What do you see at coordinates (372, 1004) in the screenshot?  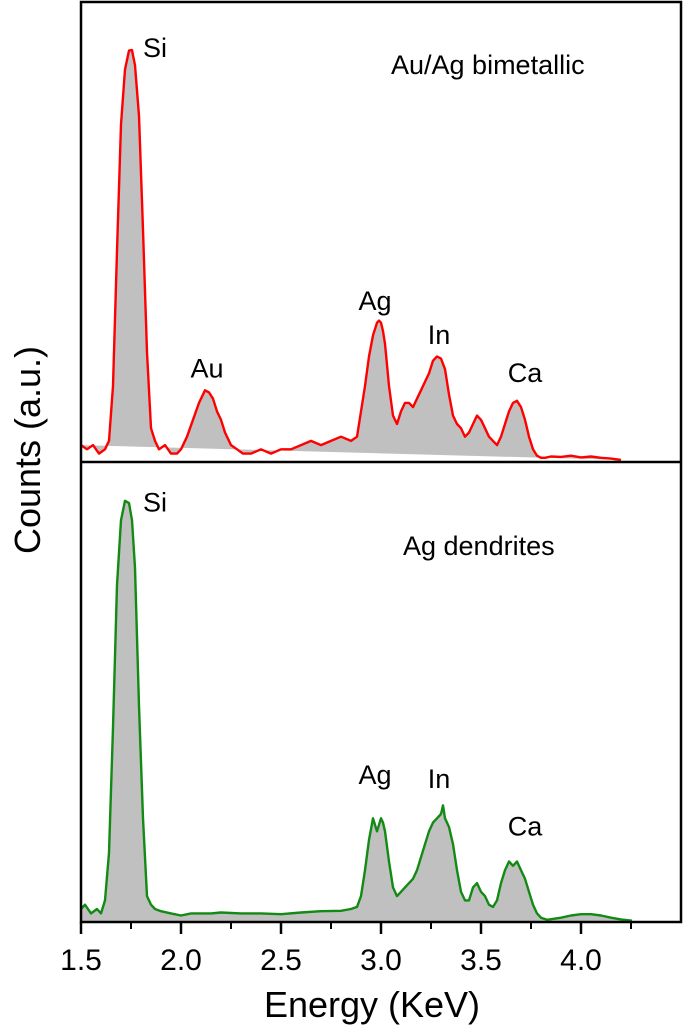 I see `x-axis-label: Energy (KeV)` at bounding box center [372, 1004].